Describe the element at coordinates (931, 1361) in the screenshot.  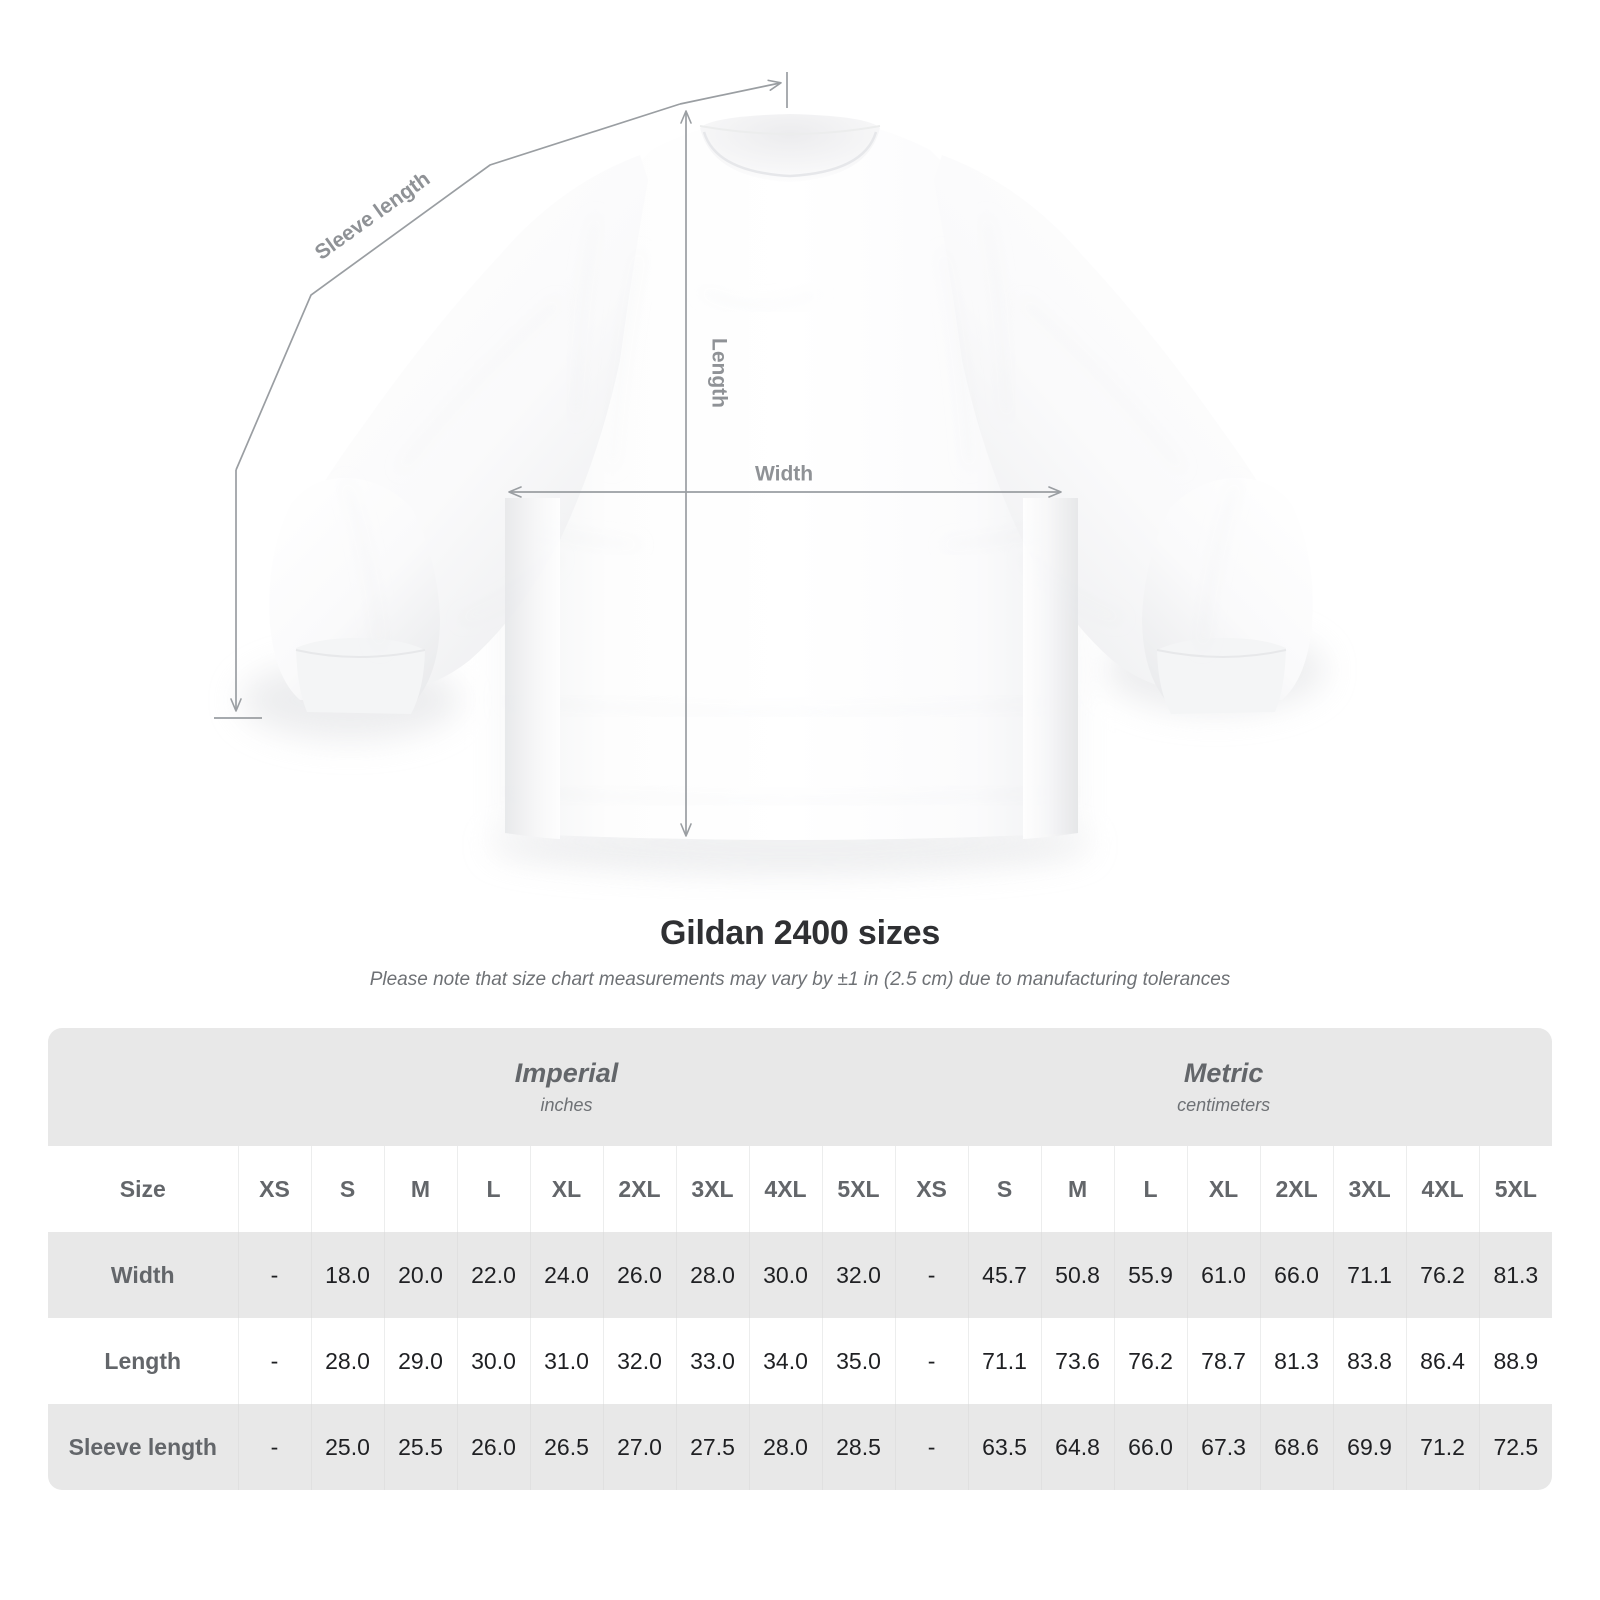
I see `cell-length-metric-xs: -` at that location.